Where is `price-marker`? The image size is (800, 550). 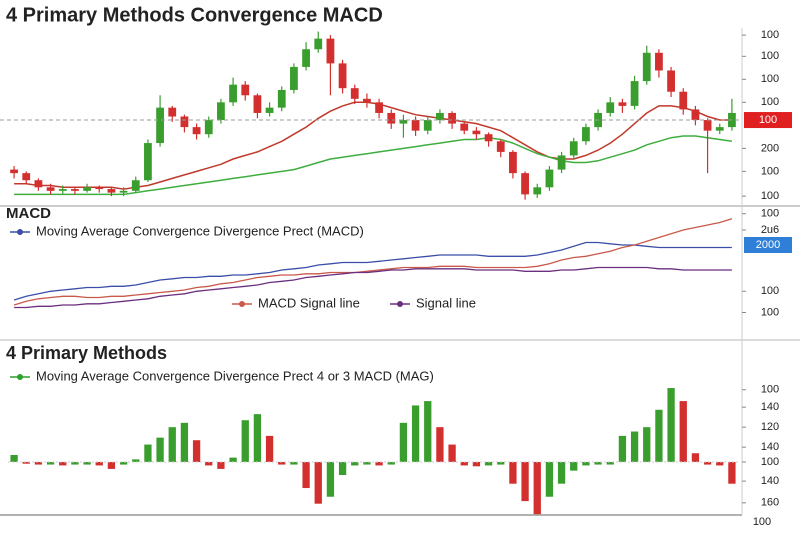
price-marker is located at coordinates (768, 120).